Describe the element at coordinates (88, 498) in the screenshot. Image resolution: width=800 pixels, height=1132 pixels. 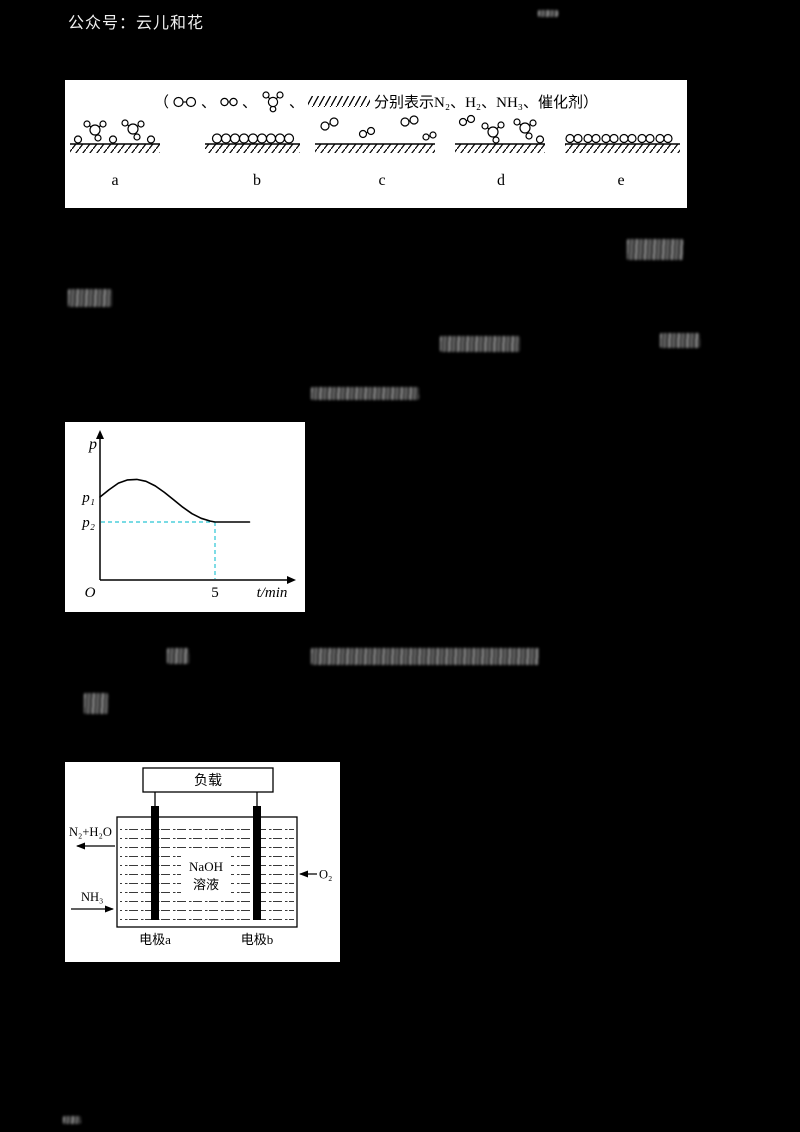
I see `y-tick-p1: p₁` at that location.